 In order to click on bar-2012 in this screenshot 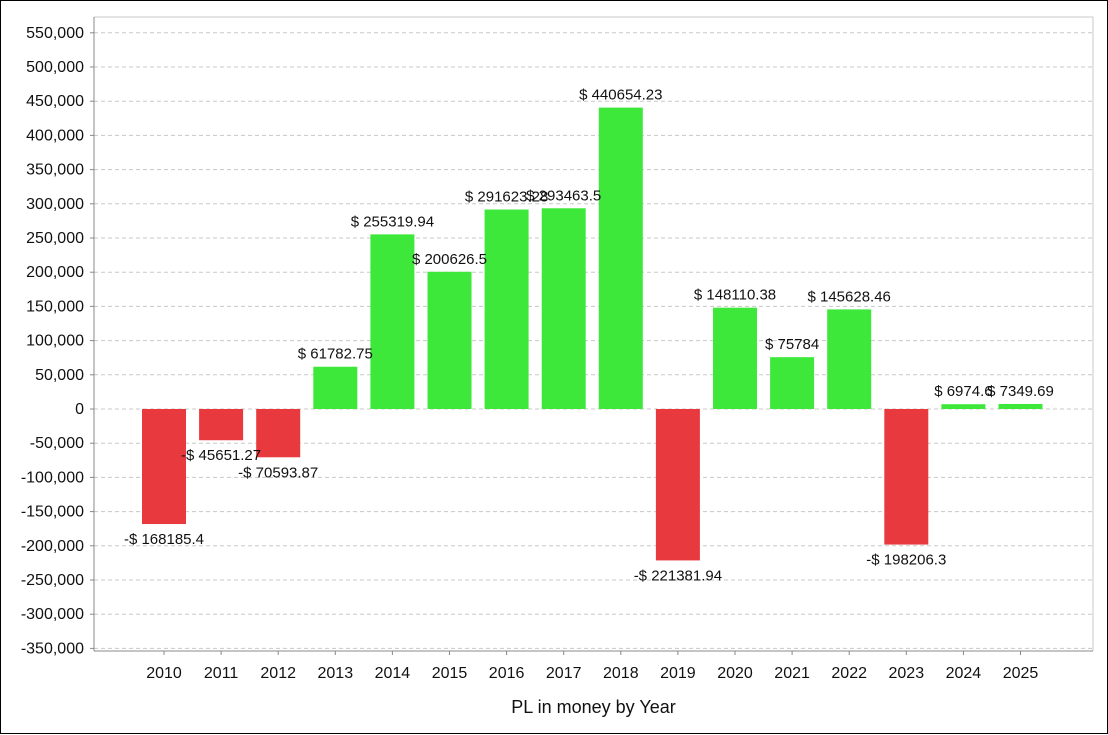, I will do `click(278, 433)`.